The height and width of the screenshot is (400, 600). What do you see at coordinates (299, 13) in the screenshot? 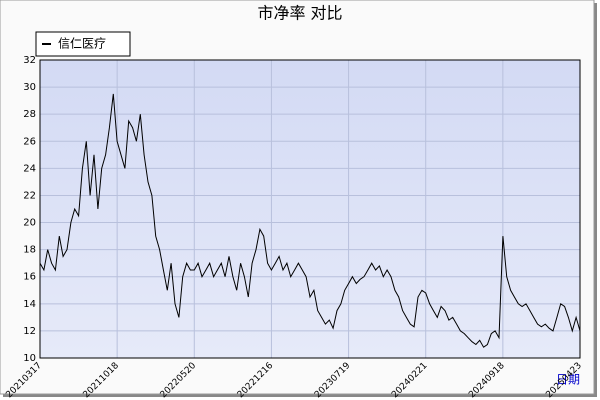
I see `chart-title: 市净率 对比` at bounding box center [299, 13].